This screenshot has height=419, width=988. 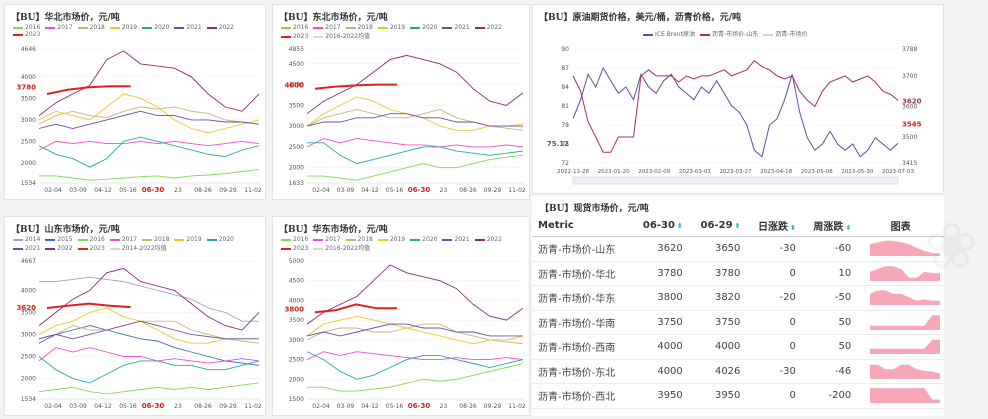 I want to click on column-header-weekly: 周涨跌 ⬍, so click(x=829, y=225).